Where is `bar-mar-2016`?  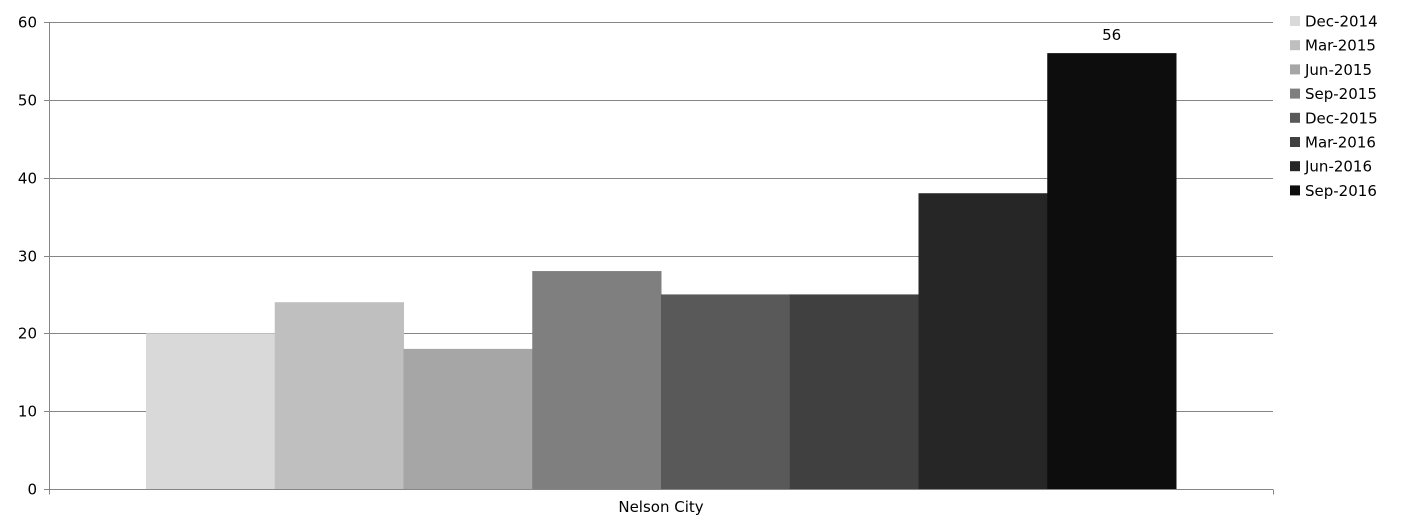 bar-mar-2016 is located at coordinates (854, 391).